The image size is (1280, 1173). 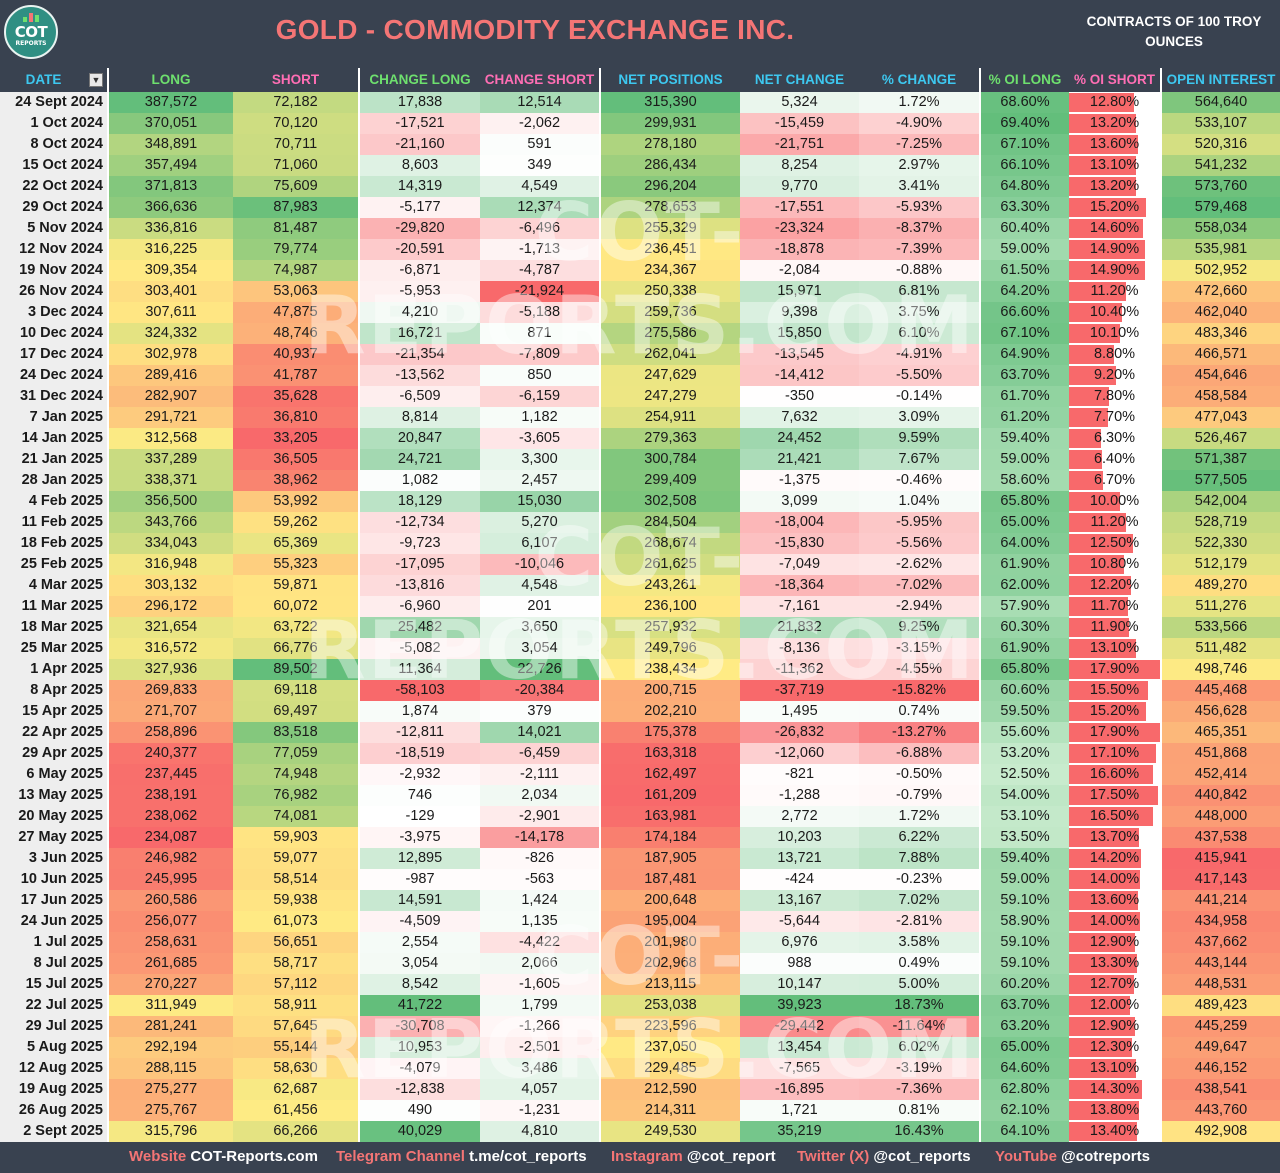 What do you see at coordinates (919, 543) in the screenshot?
I see `pct-change-cell: -5.56%` at bounding box center [919, 543].